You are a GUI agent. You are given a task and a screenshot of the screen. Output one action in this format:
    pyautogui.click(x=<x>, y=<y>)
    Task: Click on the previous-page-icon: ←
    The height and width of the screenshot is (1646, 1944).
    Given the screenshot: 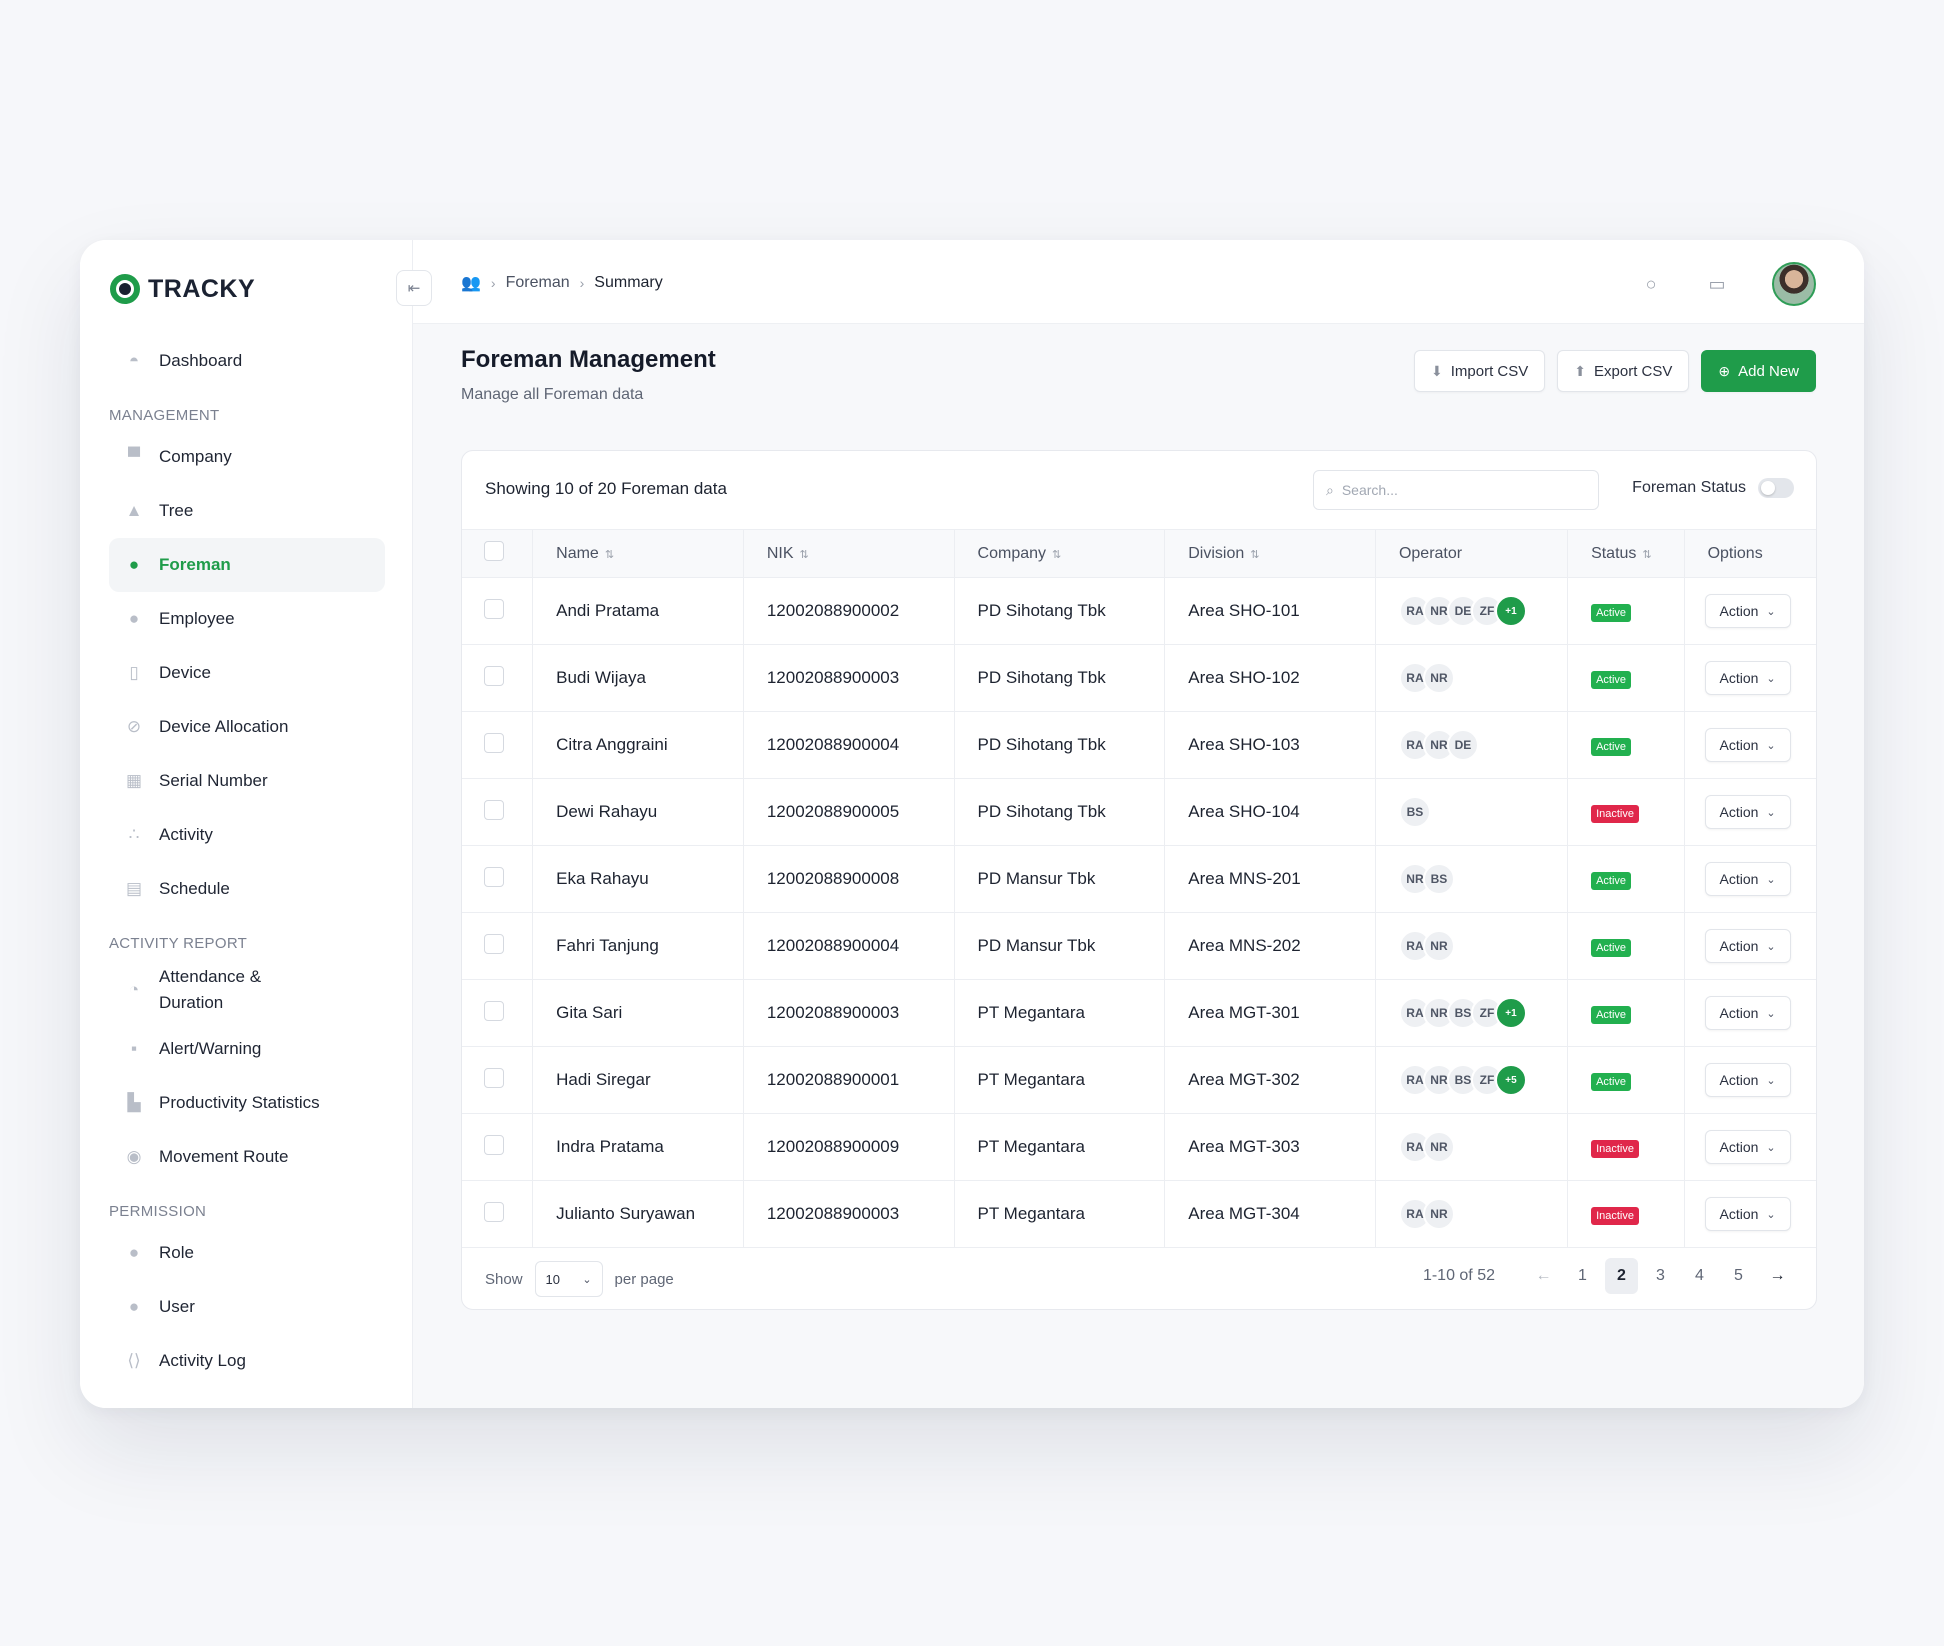 What is the action you would take?
    pyautogui.click(x=1543, y=1275)
    